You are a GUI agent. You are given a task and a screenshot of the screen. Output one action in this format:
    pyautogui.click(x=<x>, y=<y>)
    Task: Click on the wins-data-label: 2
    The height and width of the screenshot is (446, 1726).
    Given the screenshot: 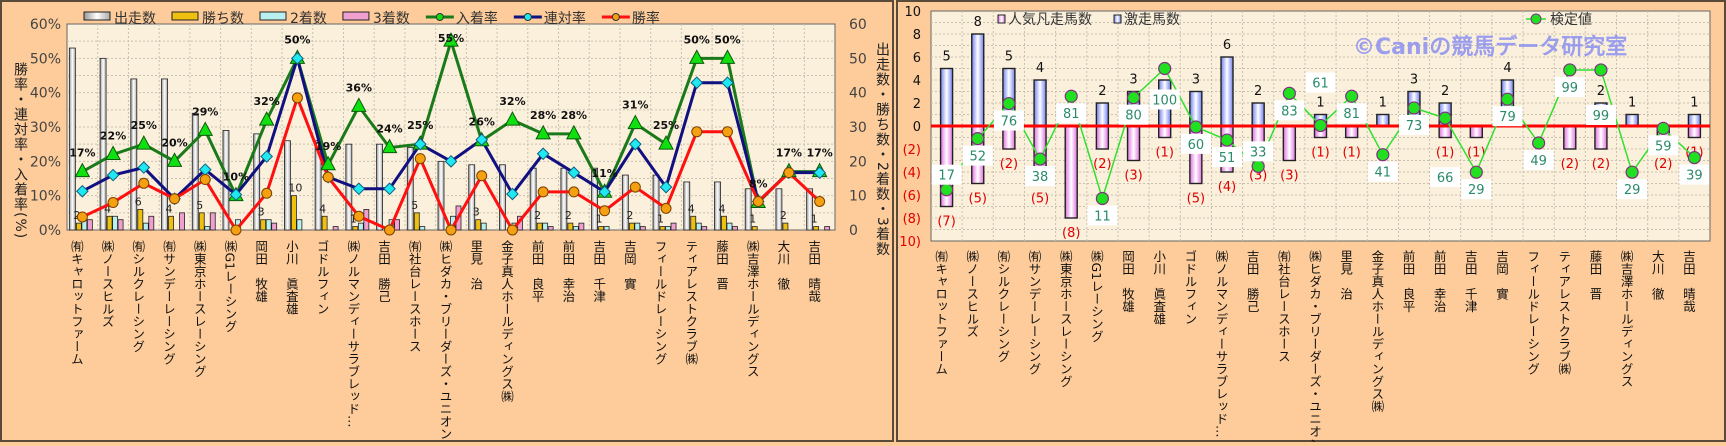 What is the action you would take?
    pyautogui.click(x=783, y=215)
    